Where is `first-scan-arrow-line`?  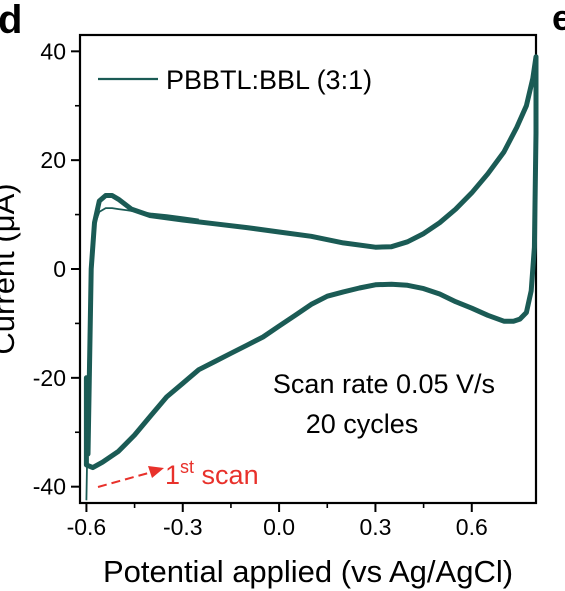 first-scan-arrow-line is located at coordinates (125, 479).